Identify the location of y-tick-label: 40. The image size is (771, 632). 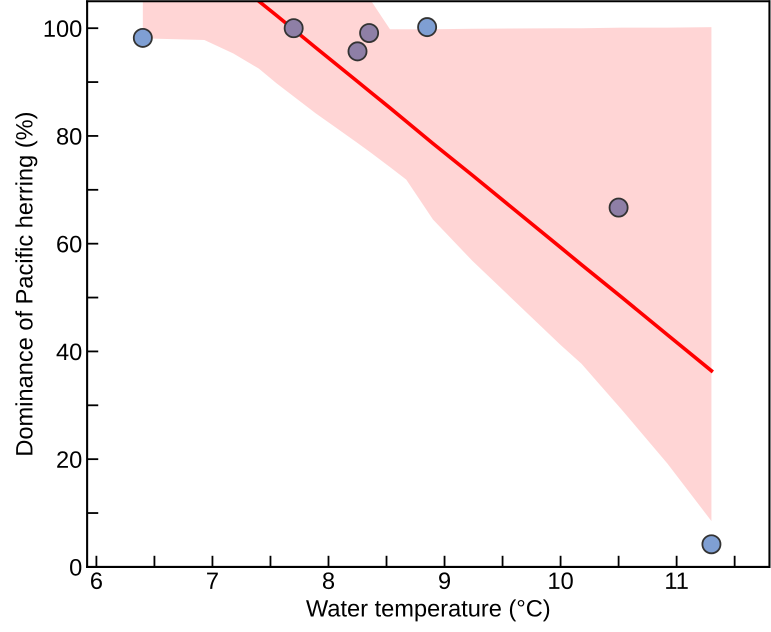
(69, 351).